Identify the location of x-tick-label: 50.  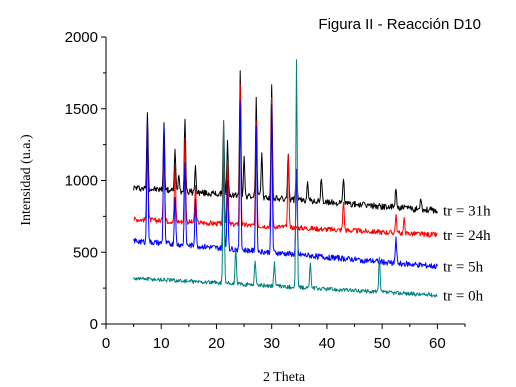
(382, 343).